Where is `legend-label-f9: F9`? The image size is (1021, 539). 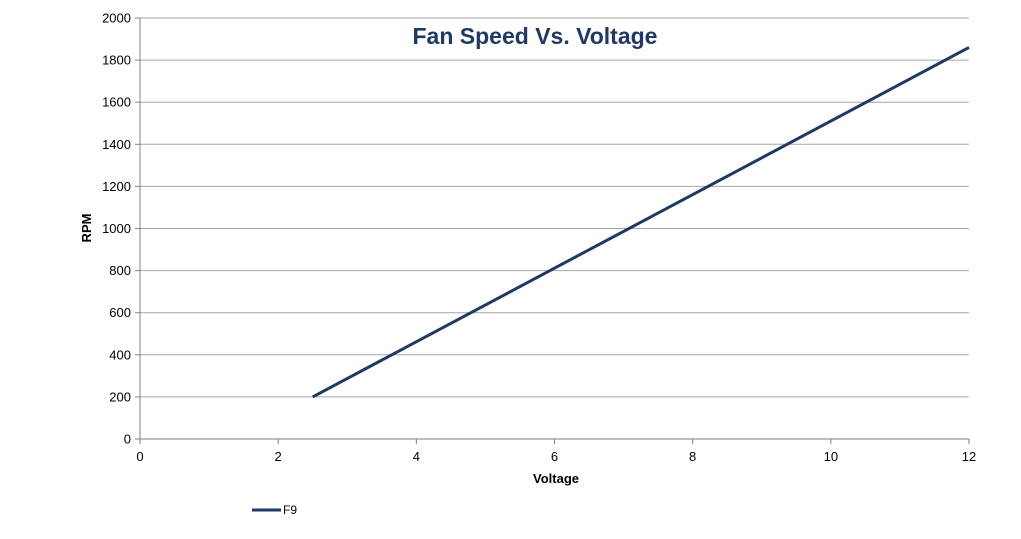 legend-label-f9: F9 is located at coordinates (290, 510).